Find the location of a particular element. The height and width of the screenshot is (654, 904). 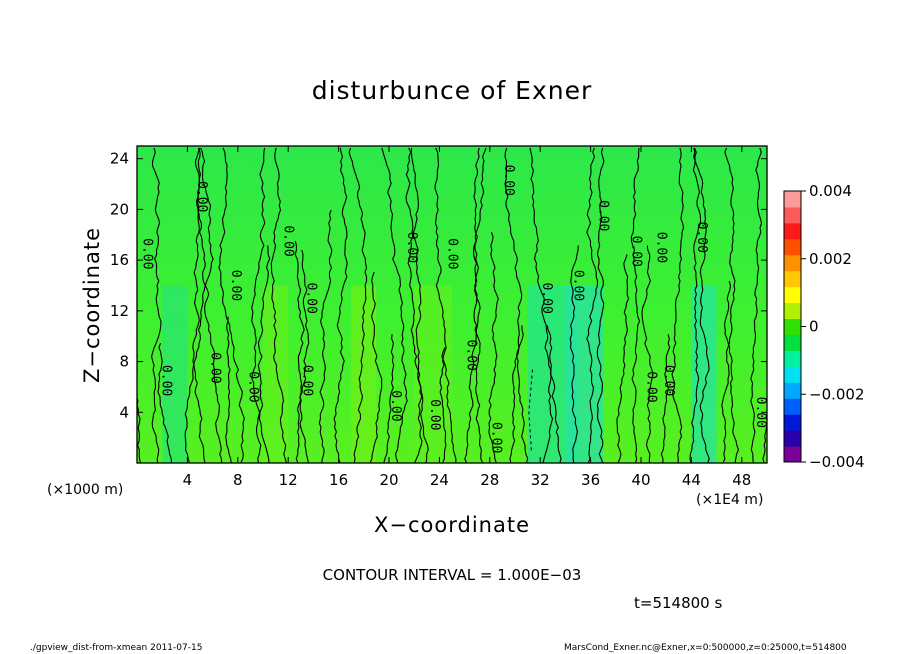

colorbar-tick-label: 0 is located at coordinates (814, 327).